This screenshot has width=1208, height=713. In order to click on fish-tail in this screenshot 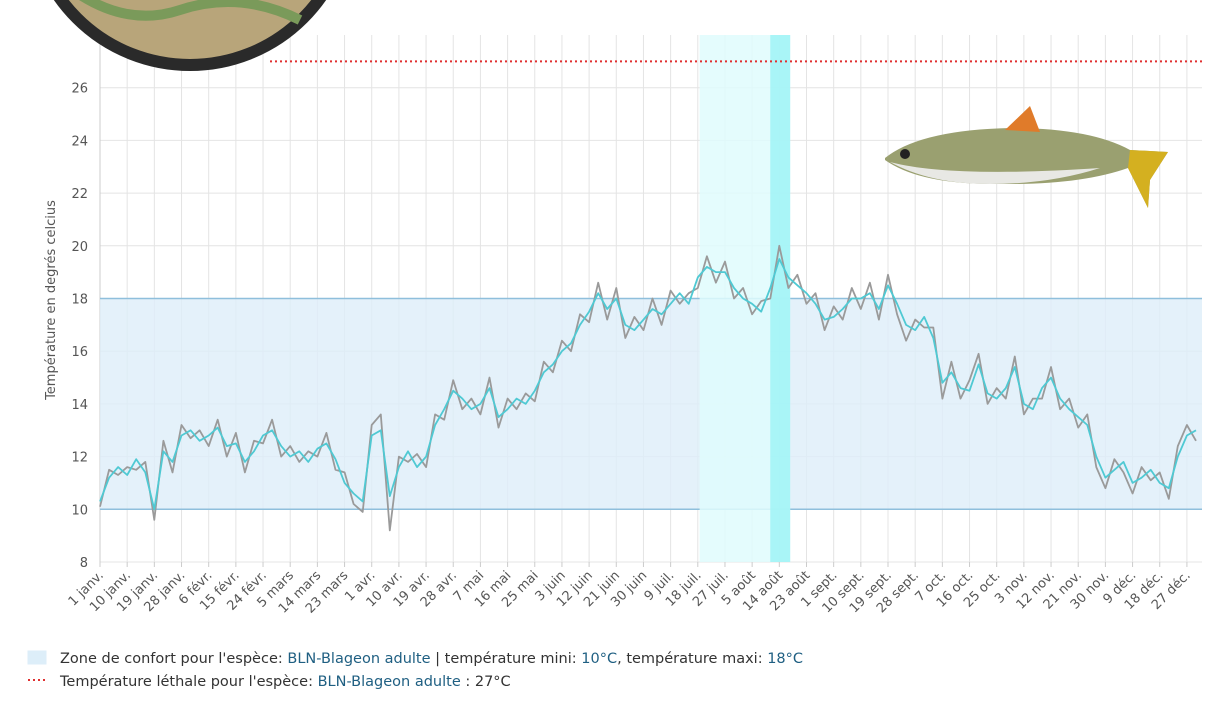, I will do `click(1148, 179)`.